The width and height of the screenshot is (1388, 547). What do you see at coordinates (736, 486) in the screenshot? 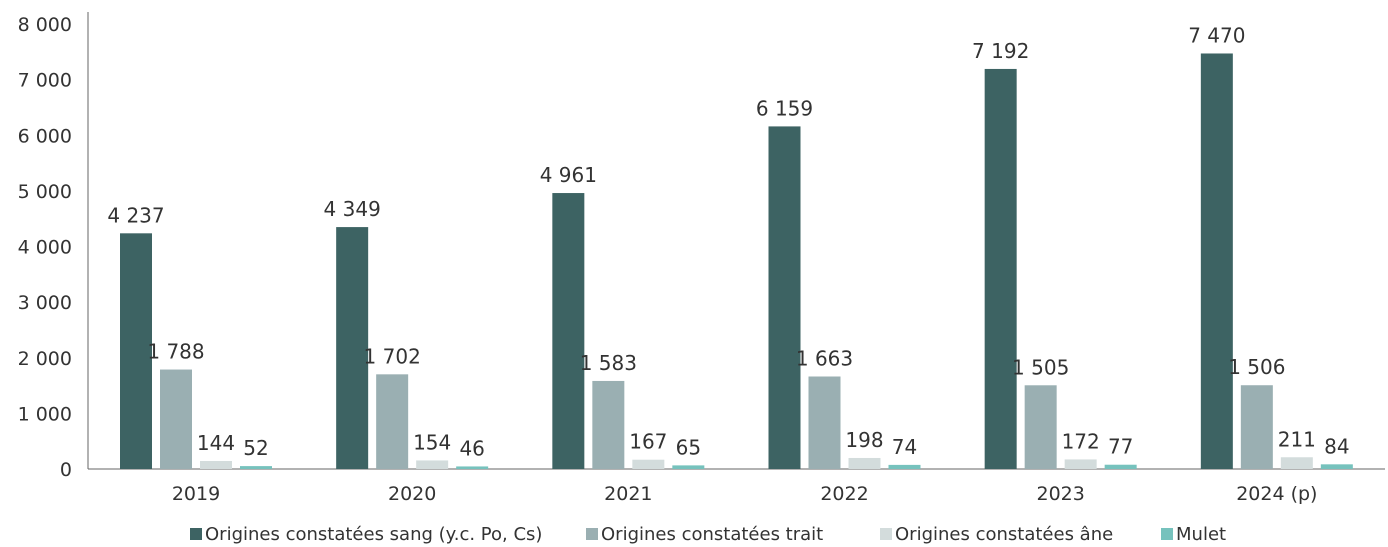
I see `x-axis: 2019 2020 2021 2022 2023 2024 (p)` at bounding box center [736, 486].